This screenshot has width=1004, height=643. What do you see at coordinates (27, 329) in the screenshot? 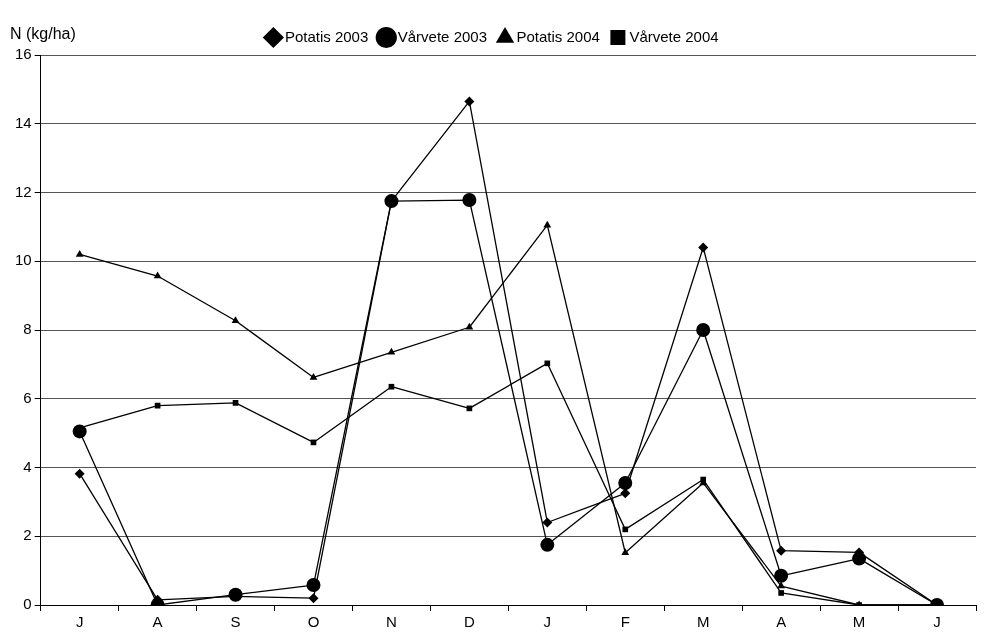
I see `y-tick-label: 8` at bounding box center [27, 329].